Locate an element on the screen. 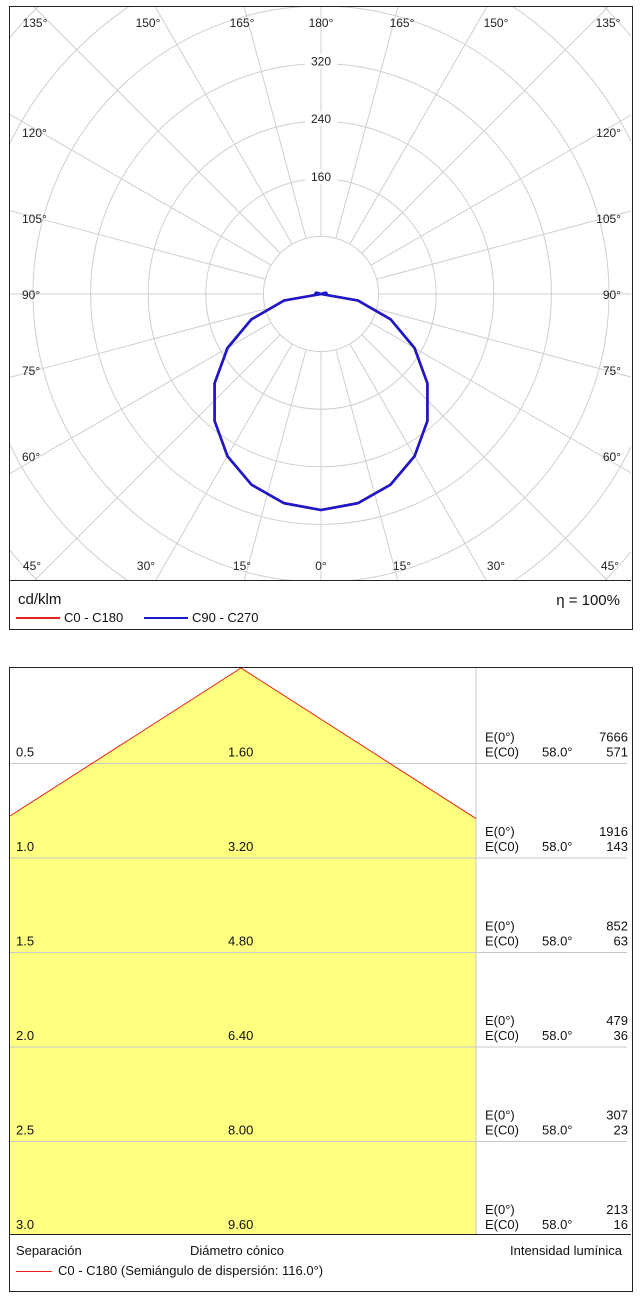 Image resolution: width=640 pixels, height=1302 pixels. radial-tick-label: 160 is located at coordinates (321, 177).